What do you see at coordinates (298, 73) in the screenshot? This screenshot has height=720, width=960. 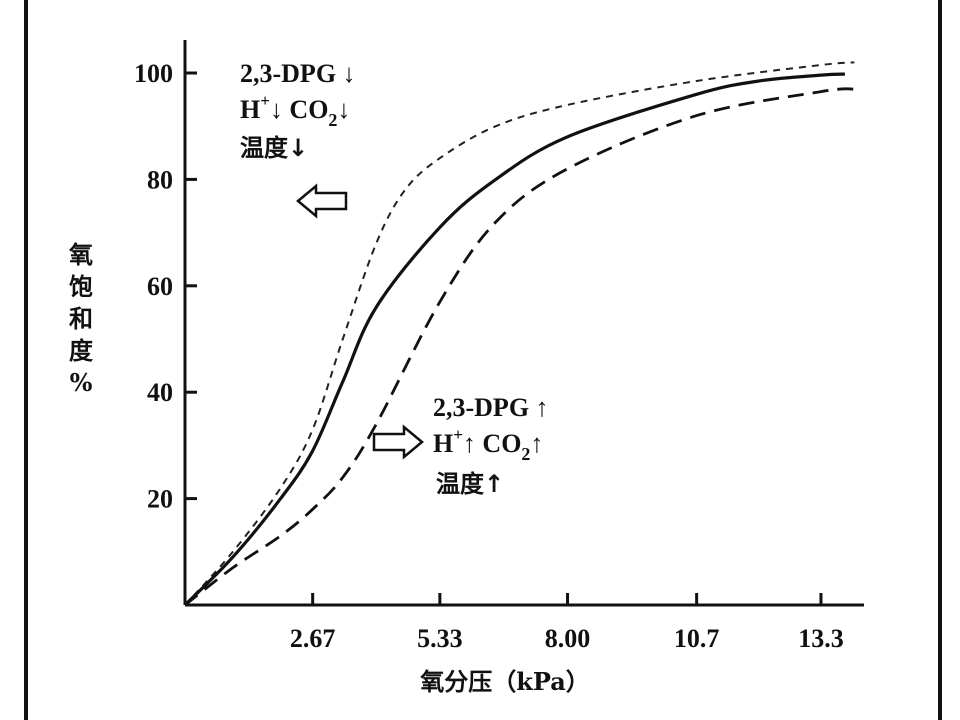 I see `left-dpg-label: 2,3-DPG ↓` at bounding box center [298, 73].